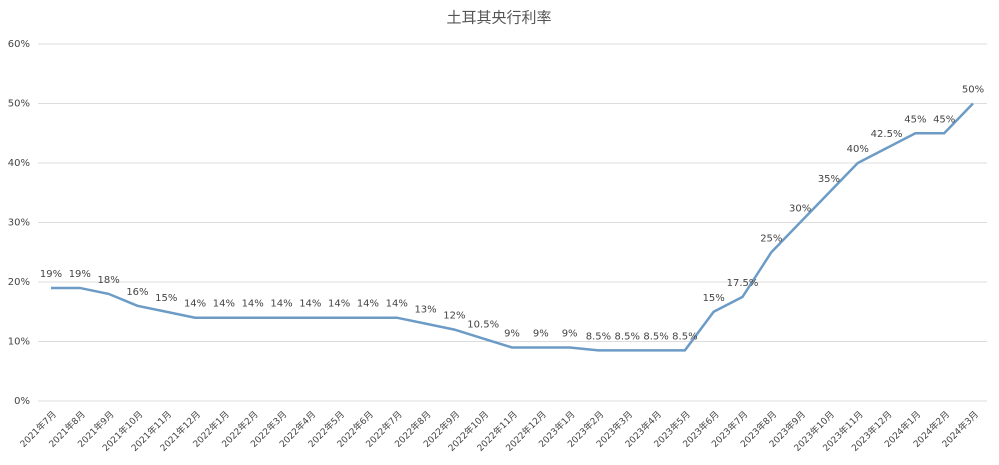  Describe the element at coordinates (743, 283) in the screenshot. I see `data-label: 17.5%` at that location.